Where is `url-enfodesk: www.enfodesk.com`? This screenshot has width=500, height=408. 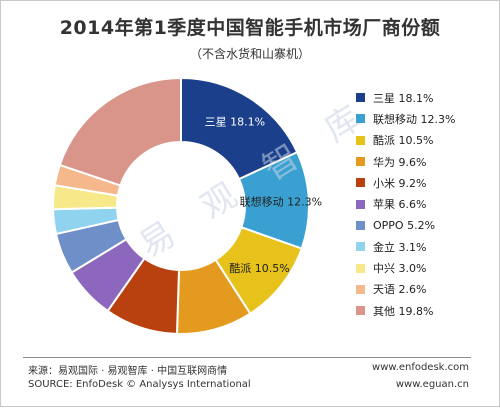
url-enfodesk: www.enfodesk.com is located at coordinates (420, 367).